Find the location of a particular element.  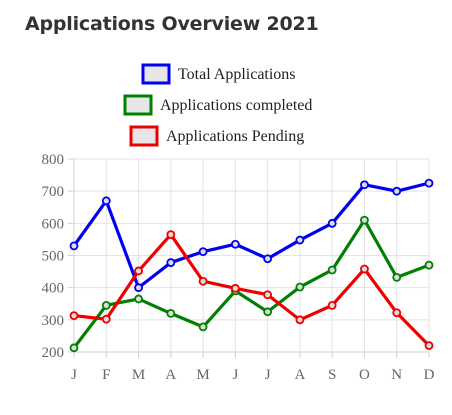

legend-item: Total Applications is located at coordinates (218, 74).